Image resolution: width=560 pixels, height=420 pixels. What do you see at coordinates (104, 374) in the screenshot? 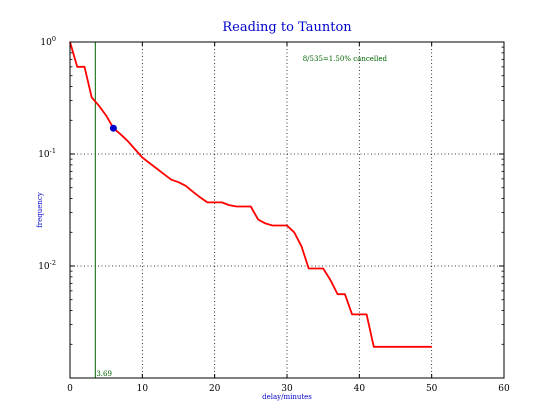
I see `reference-line-label: 3.69` at bounding box center [104, 374].